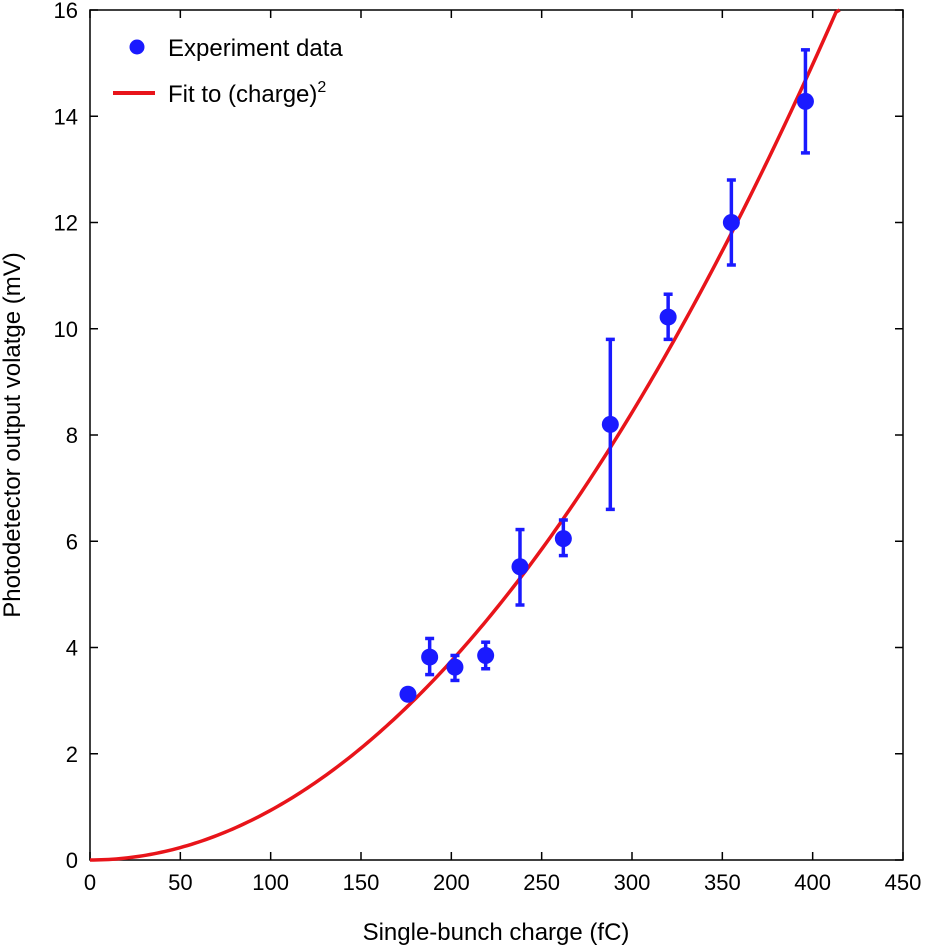  I want to click on x-tick-label: 0, so click(90, 882).